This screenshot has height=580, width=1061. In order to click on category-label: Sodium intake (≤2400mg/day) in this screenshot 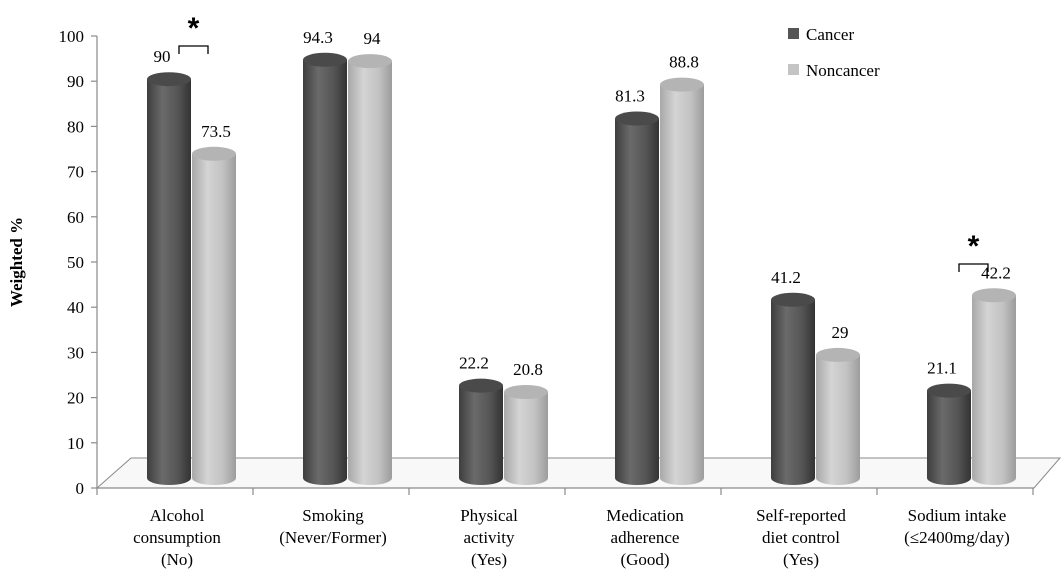, I will do `click(957, 526)`.